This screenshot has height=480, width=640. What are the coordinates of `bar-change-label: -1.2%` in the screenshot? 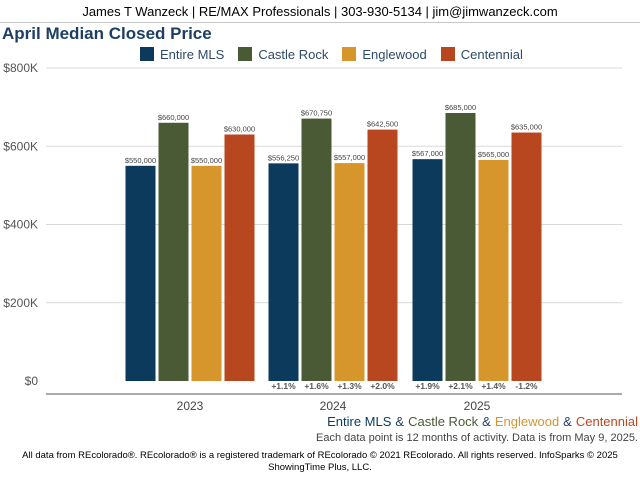 It's located at (526, 386).